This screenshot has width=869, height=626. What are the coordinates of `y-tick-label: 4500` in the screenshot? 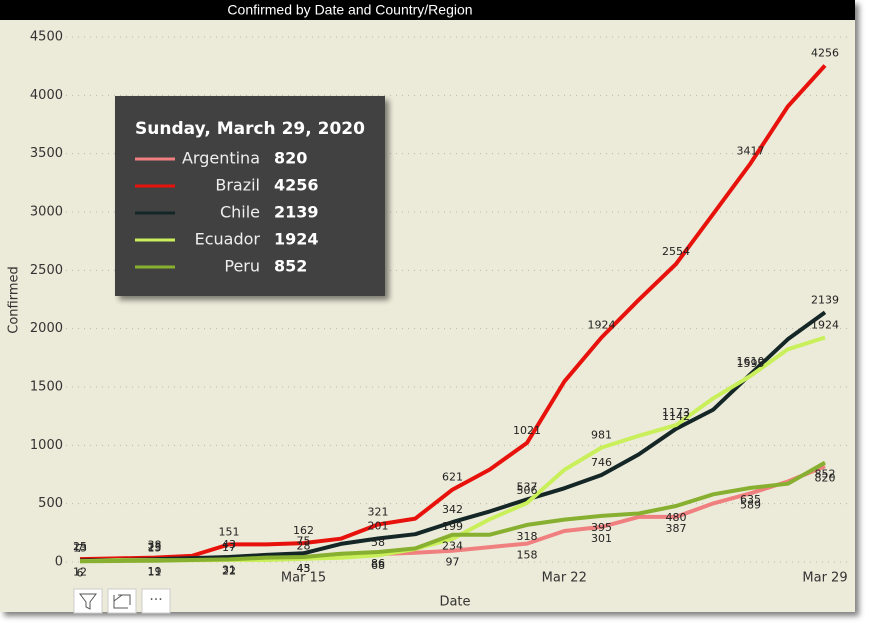 It's located at (46, 37).